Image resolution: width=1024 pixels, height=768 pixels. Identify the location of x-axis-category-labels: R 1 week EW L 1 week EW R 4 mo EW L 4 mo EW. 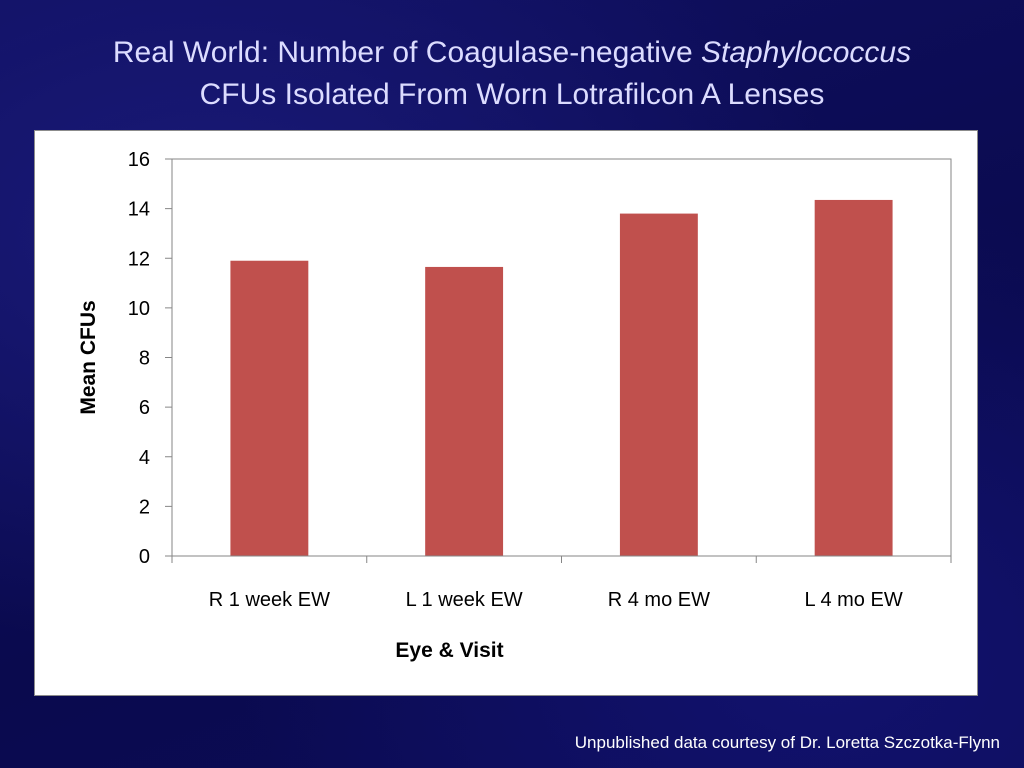
(556, 600).